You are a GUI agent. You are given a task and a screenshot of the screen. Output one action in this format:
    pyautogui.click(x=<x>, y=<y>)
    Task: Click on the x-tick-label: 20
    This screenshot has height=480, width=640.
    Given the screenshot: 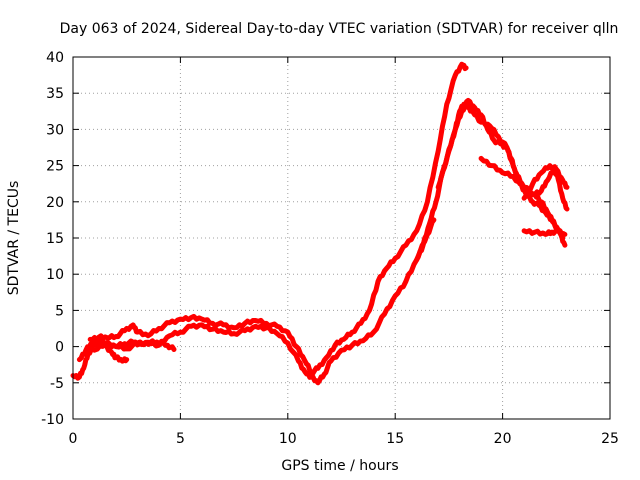 What is the action you would take?
    pyautogui.click(x=503, y=439)
    